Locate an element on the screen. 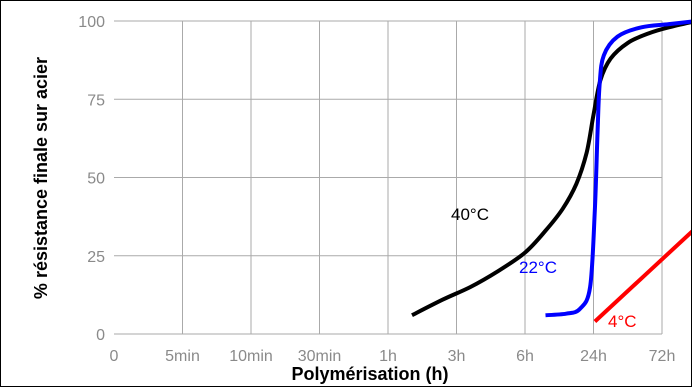 This screenshot has width=692, height=387. y-axis-title: % résistance finale sur acier is located at coordinates (41, 178).